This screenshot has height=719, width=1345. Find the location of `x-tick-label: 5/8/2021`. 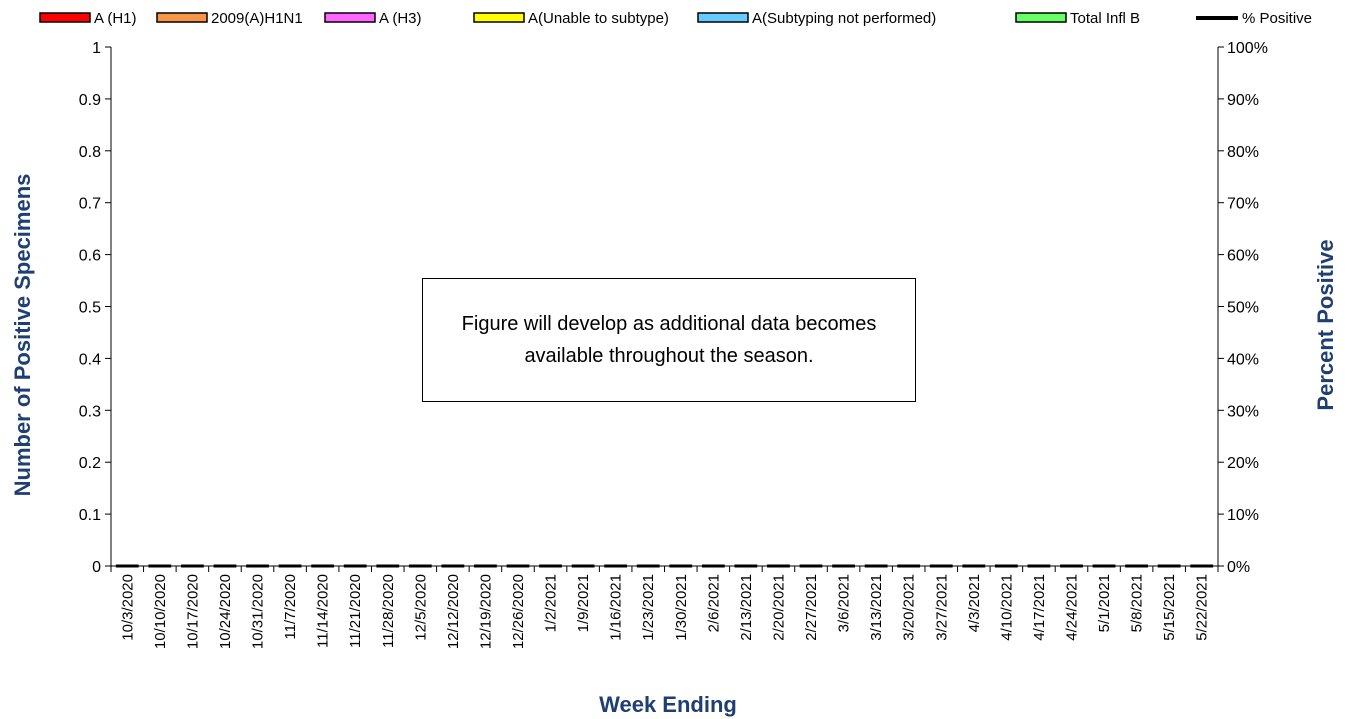

x-tick-label: 5/8/2021 is located at coordinates (1137, 603).